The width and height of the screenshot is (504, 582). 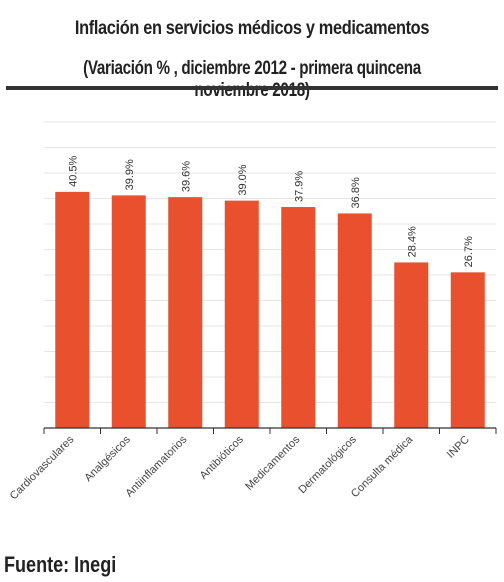 What do you see at coordinates (107, 458) in the screenshot?
I see `x-tick-label: Analgésicos` at bounding box center [107, 458].